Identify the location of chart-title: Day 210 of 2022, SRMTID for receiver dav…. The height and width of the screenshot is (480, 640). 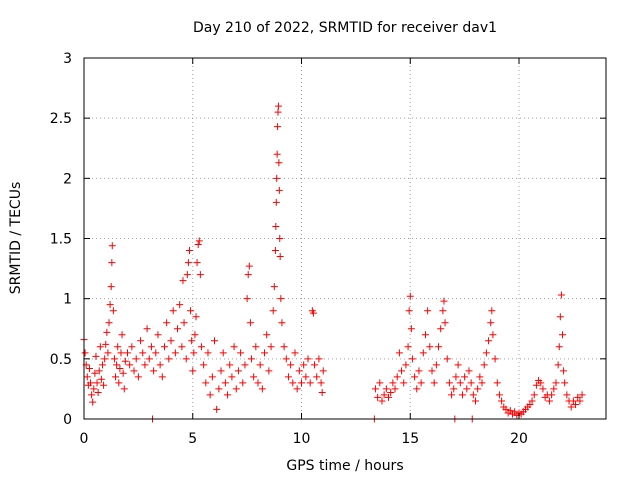
(345, 28).